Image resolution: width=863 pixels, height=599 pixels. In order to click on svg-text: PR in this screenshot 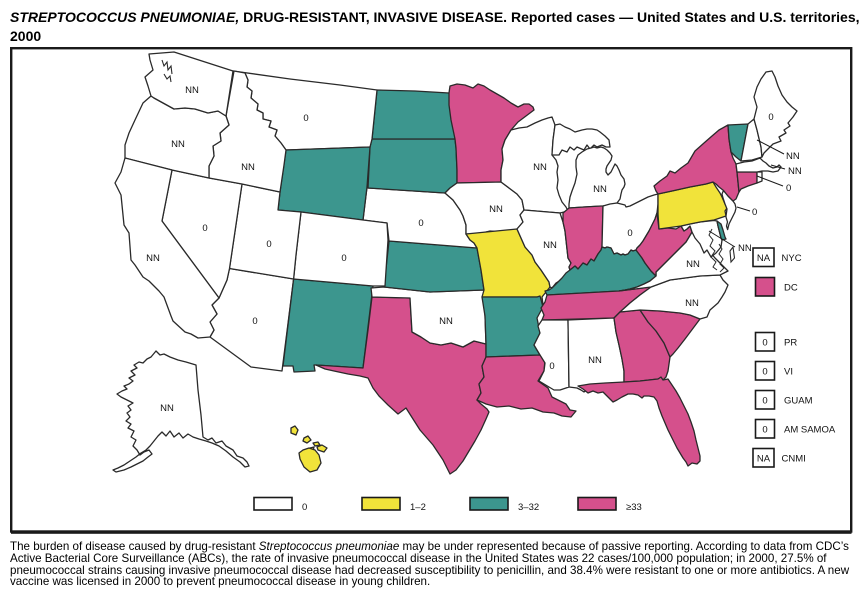, I will do `click(790, 343)`.